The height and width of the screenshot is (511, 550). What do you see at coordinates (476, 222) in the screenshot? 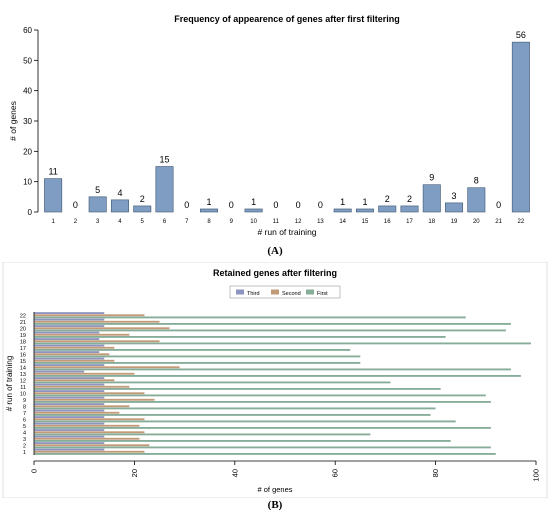
I see `x-tick-label: 20` at bounding box center [476, 222].